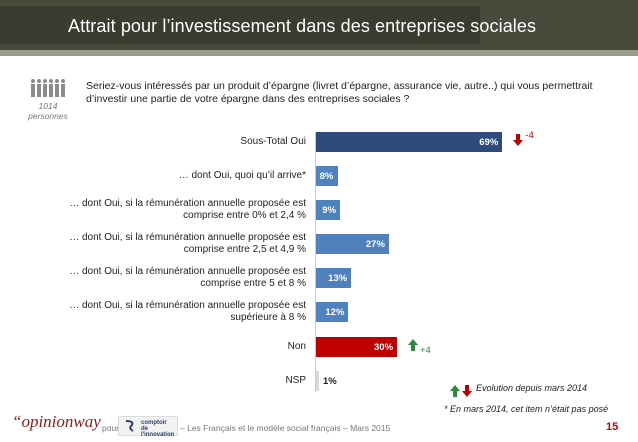 This screenshot has width=638, height=442. What do you see at coordinates (129, 426) in the screenshot?
I see `comptoir-logo-icon` at bounding box center [129, 426].